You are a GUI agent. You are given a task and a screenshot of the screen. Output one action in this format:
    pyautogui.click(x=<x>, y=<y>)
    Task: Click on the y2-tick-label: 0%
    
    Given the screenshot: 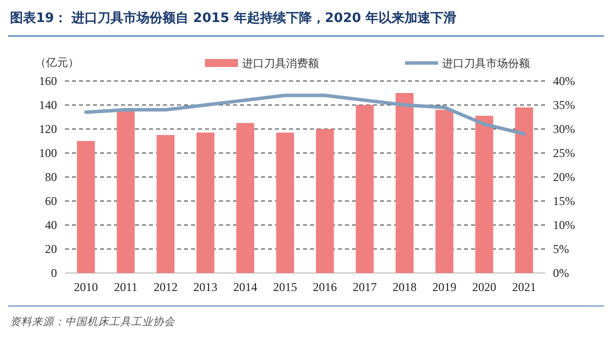 What is the action you would take?
    pyautogui.click(x=561, y=273)
    